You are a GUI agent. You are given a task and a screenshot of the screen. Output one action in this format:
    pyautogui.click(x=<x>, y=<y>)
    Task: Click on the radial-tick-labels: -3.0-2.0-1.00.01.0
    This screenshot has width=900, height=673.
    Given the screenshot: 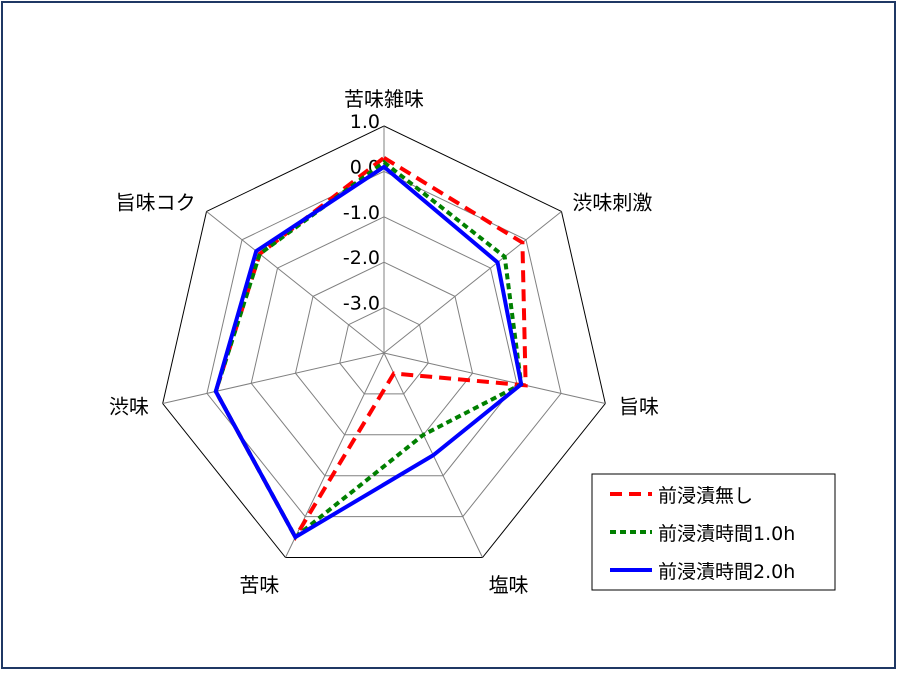 What is the action you would take?
    pyautogui.click(x=361, y=213)
    